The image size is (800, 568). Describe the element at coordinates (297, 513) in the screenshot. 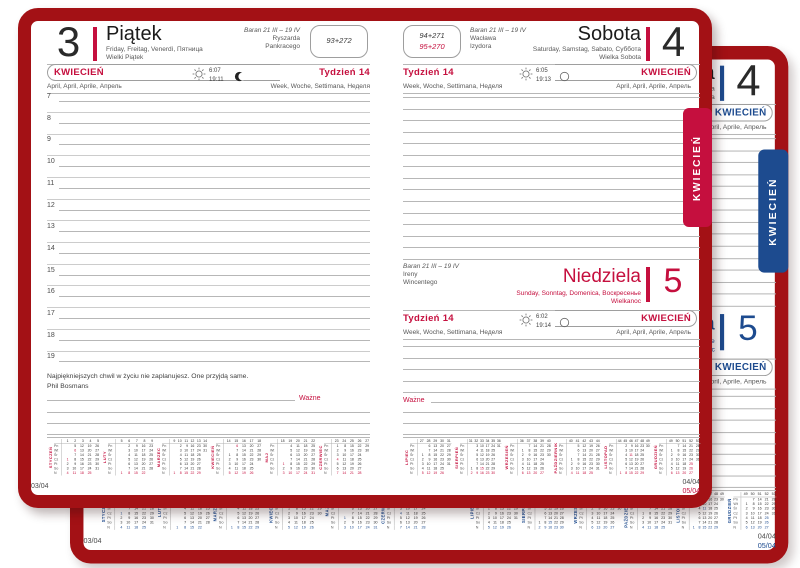

I see `calendar-cell: 9` at that location.